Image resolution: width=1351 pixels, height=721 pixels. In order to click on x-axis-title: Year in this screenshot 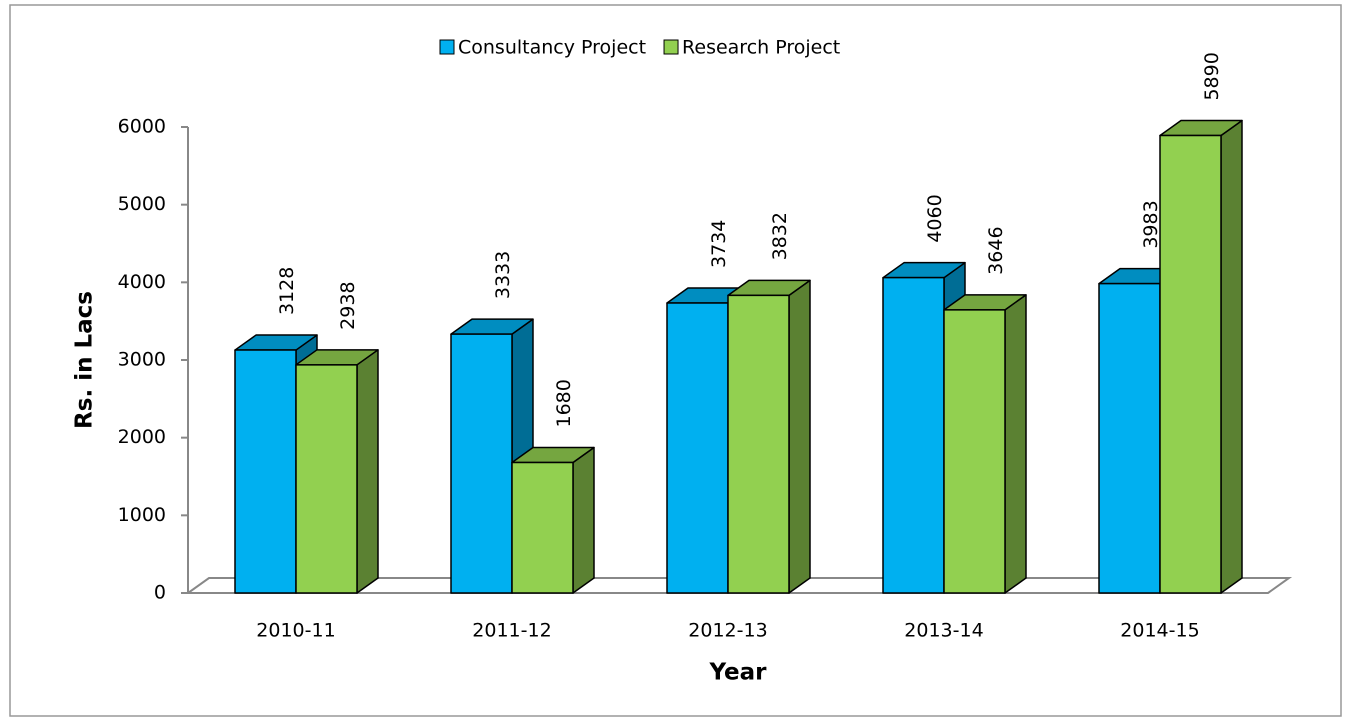, I will do `click(737, 673)`.